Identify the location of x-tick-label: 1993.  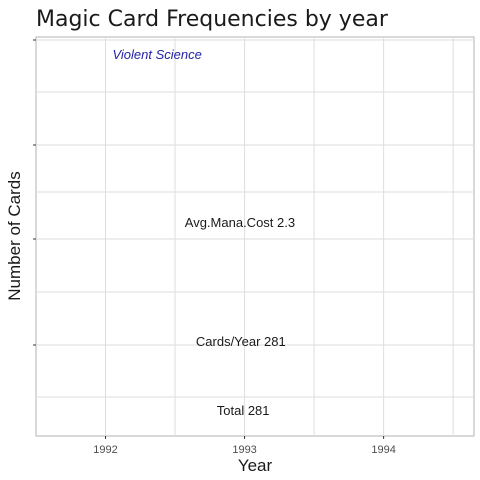
(244, 450).